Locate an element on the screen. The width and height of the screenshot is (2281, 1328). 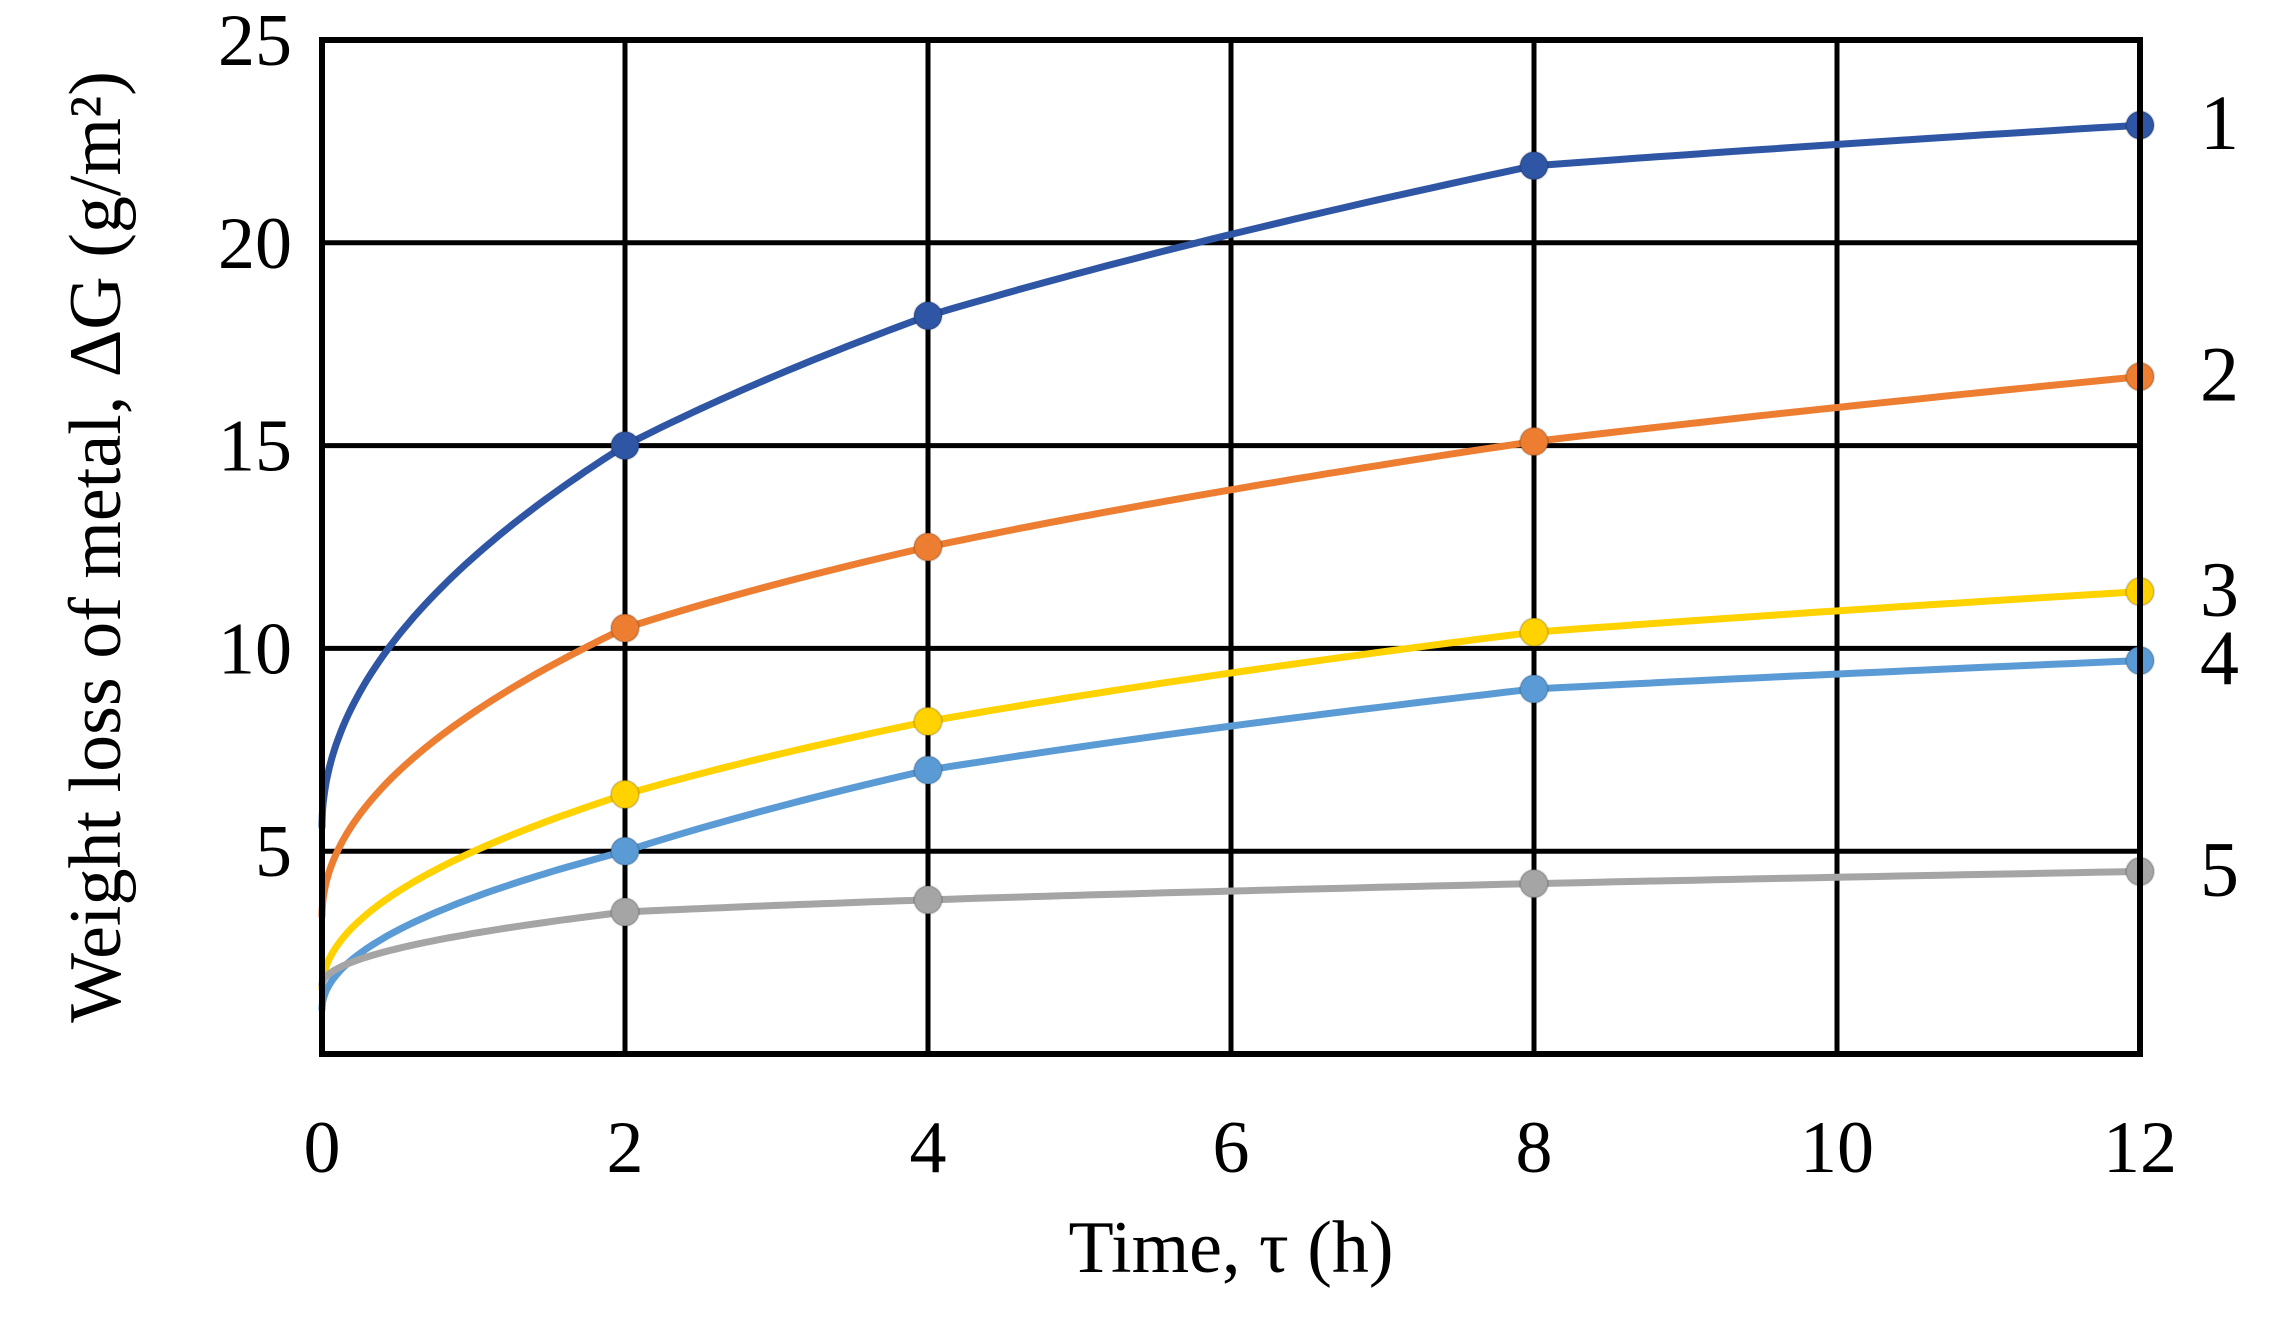
x-tick-labels: 0 2 4 6 8 10 12 is located at coordinates (1241, 1148).